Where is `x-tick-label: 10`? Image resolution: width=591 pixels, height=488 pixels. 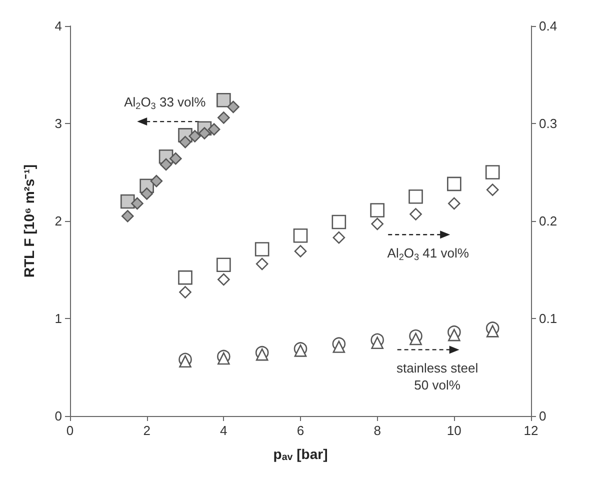
x-tick-label: 10 is located at coordinates (454, 430).